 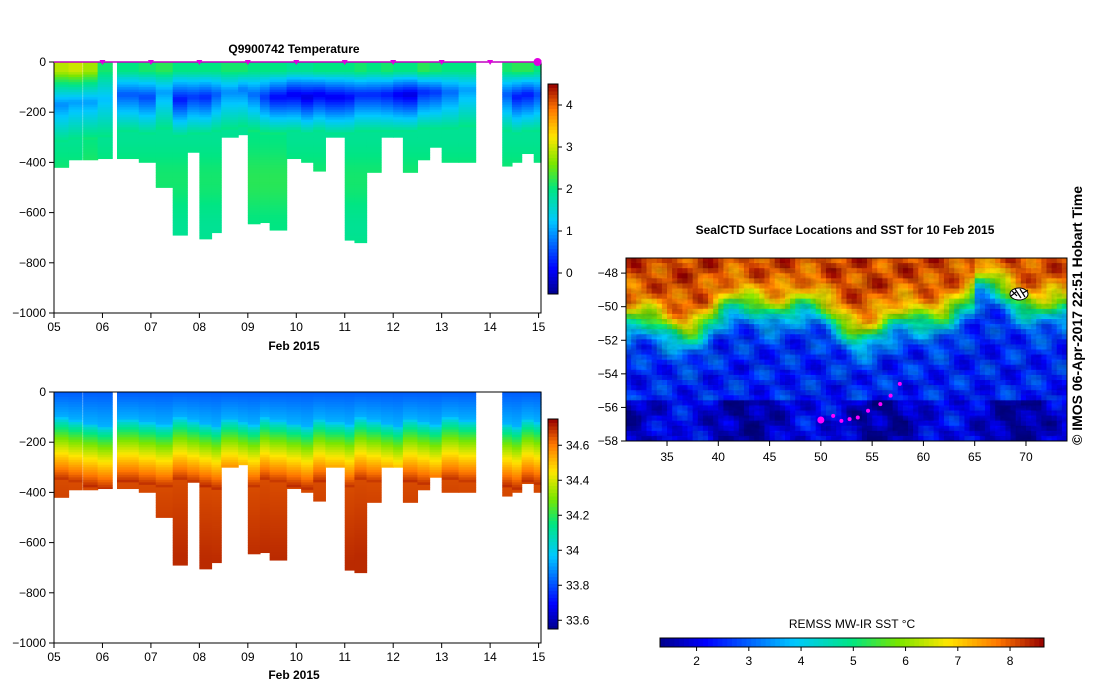 What do you see at coordinates (578, 480) in the screenshot?
I see `salinity-colorbar-tick-label: 34.4` at bounding box center [578, 480].